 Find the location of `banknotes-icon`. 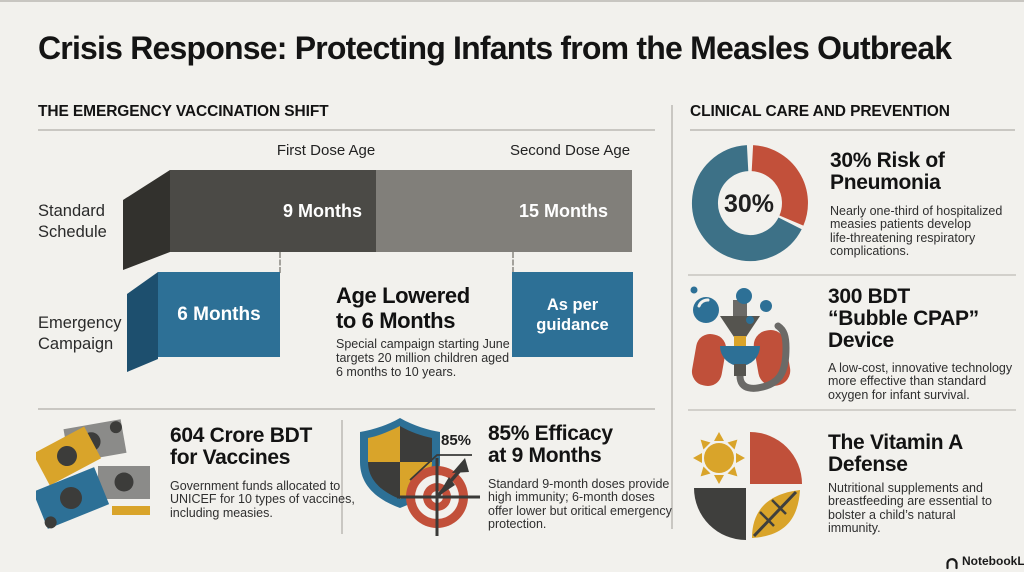

banknotes-icon is located at coordinates (93, 474).